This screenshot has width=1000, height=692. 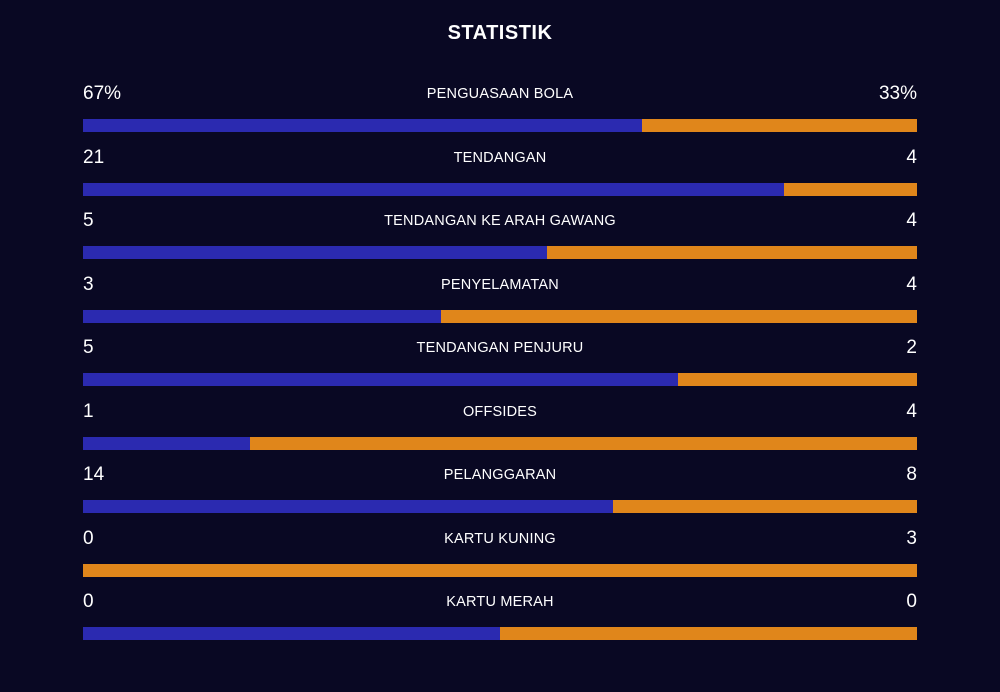 I want to click on stat-label: PELANGGARAN, so click(x=500, y=475).